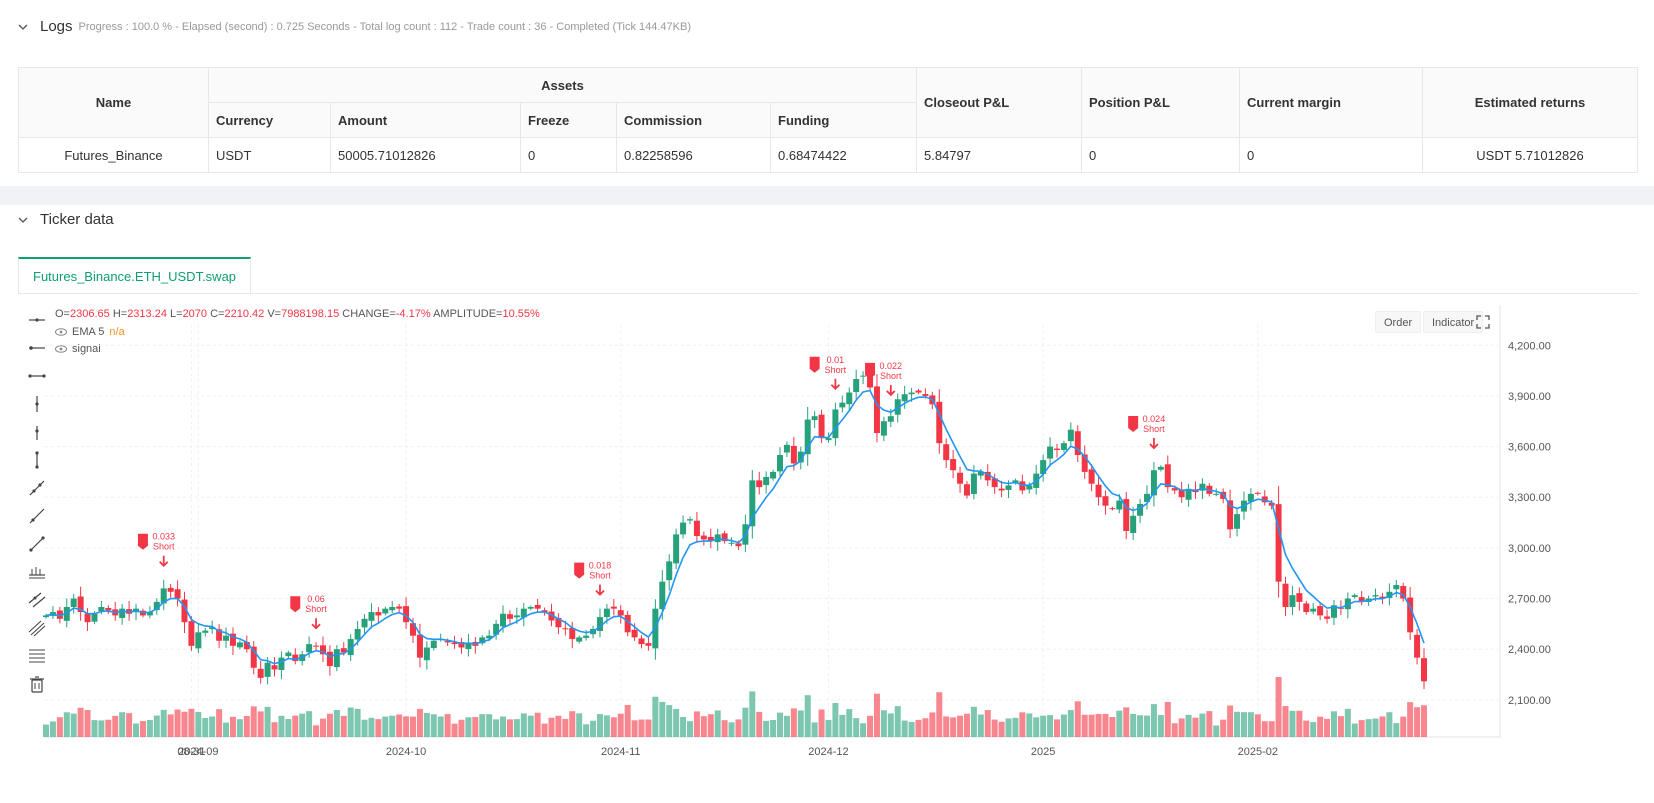  I want to click on legend-ema: EMA 5 n/a, so click(90, 332).